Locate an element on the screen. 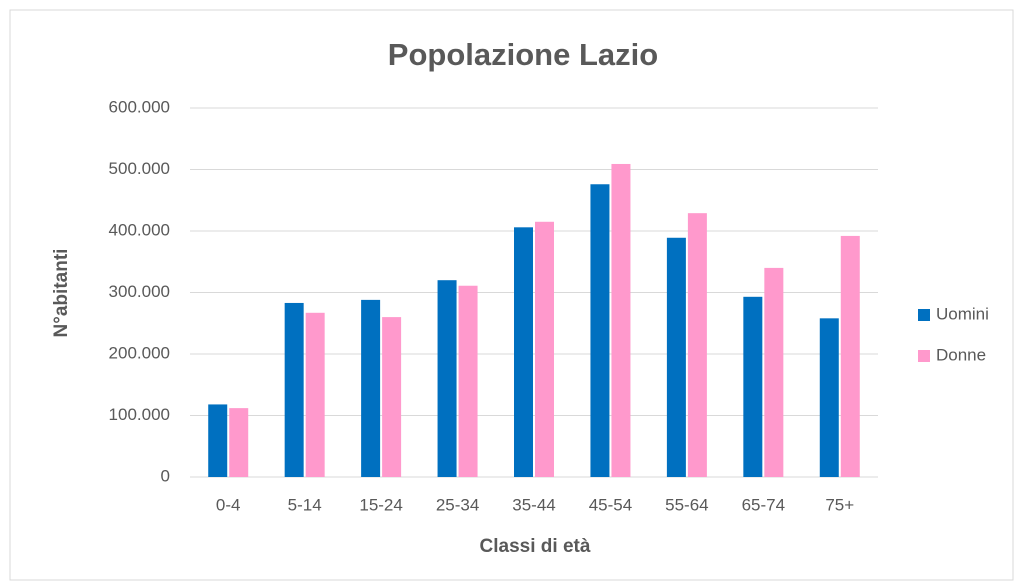 Image resolution: width=1023 pixels, height=581 pixels. legend-label: Uomini is located at coordinates (962, 313).